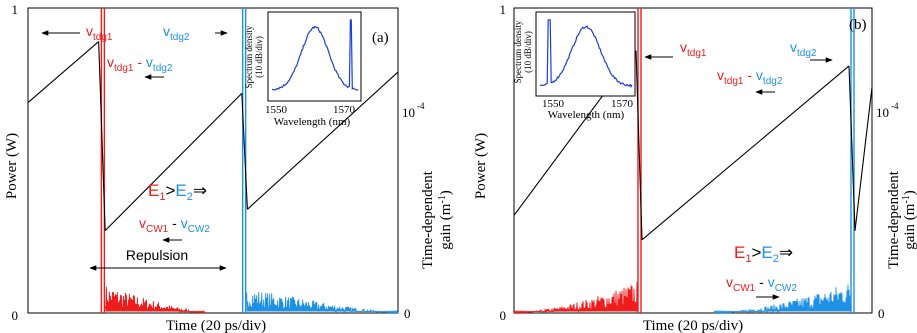 The width and height of the screenshot is (917, 333). What do you see at coordinates (803, 49) in the screenshot?
I see `panel-b-vtdg2-label: vtdg2` at bounding box center [803, 49].